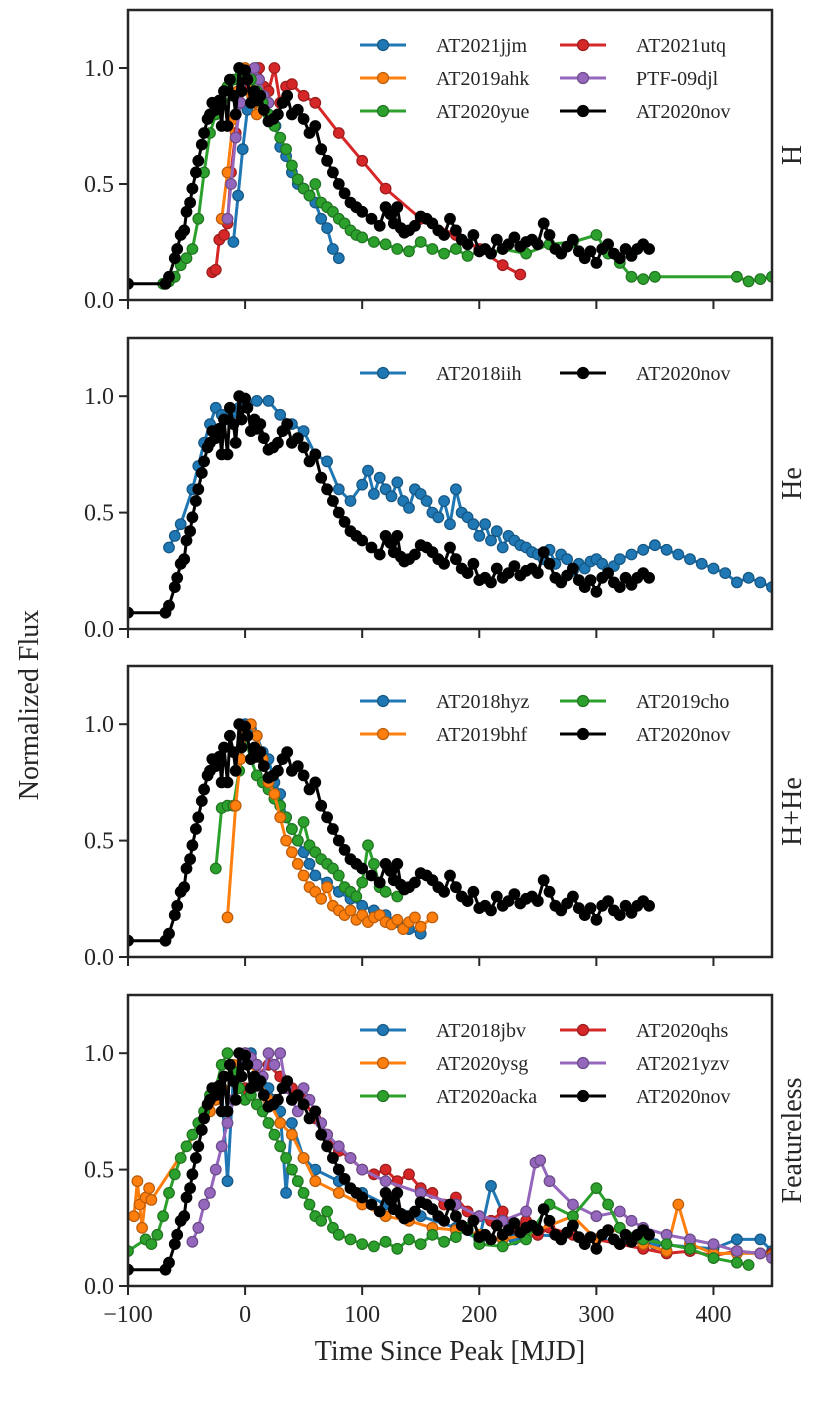 The width and height of the screenshot is (830, 1405). Describe the element at coordinates (644, 702) in the screenshot. I see `legend-item: AT2019cho` at that location.